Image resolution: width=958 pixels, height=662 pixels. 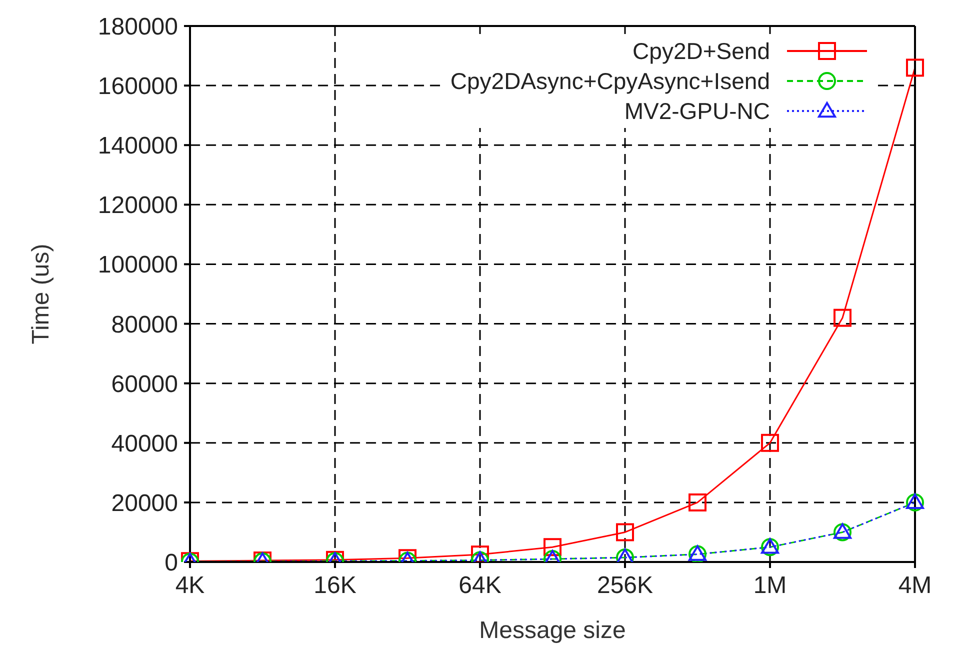 What do you see at coordinates (701, 51) in the screenshot?
I see `legend-label: Cpy2D+Send` at bounding box center [701, 51].